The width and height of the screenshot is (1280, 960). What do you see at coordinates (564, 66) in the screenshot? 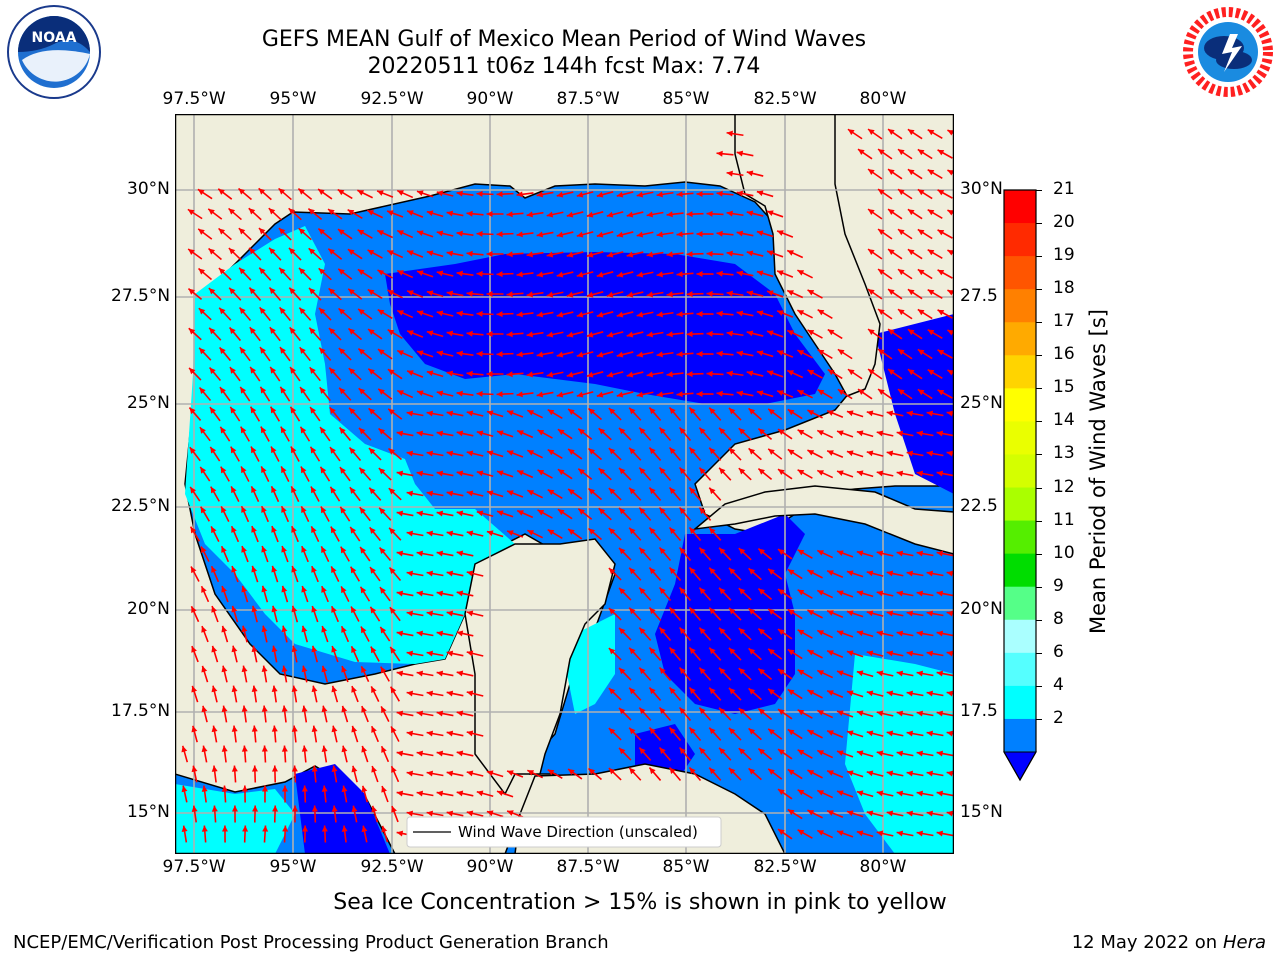
I see `chart-subtitle: 20220511 t06z 144h fcst Max: 7.74` at bounding box center [564, 66].